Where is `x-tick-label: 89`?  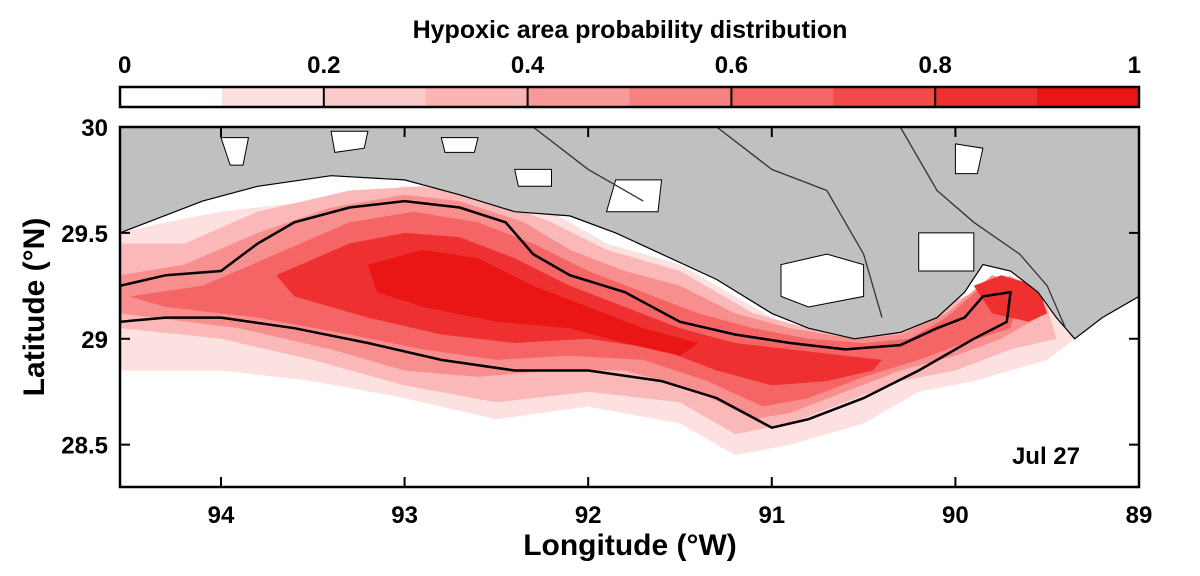 x-tick-label: 89 is located at coordinates (1139, 515).